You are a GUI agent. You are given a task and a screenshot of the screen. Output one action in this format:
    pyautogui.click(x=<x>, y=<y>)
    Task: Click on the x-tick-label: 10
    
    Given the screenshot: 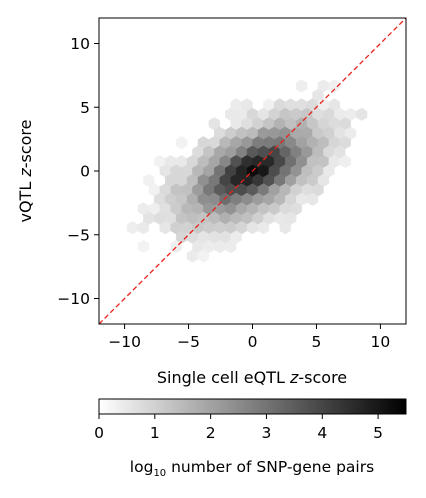 What is the action you would take?
    pyautogui.click(x=381, y=342)
    